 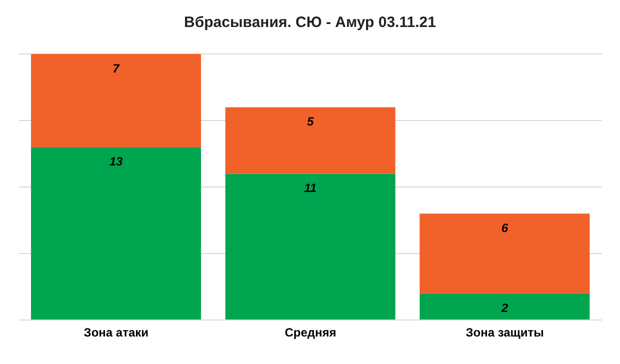 I want to click on data-label: 6, so click(x=504, y=228).